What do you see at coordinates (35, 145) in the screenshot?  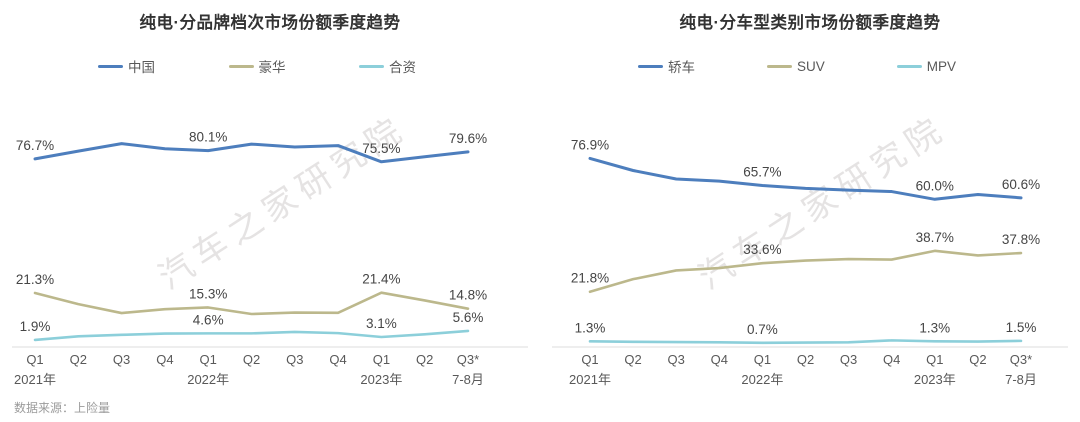 I see `data-label: 76.7%` at bounding box center [35, 145].